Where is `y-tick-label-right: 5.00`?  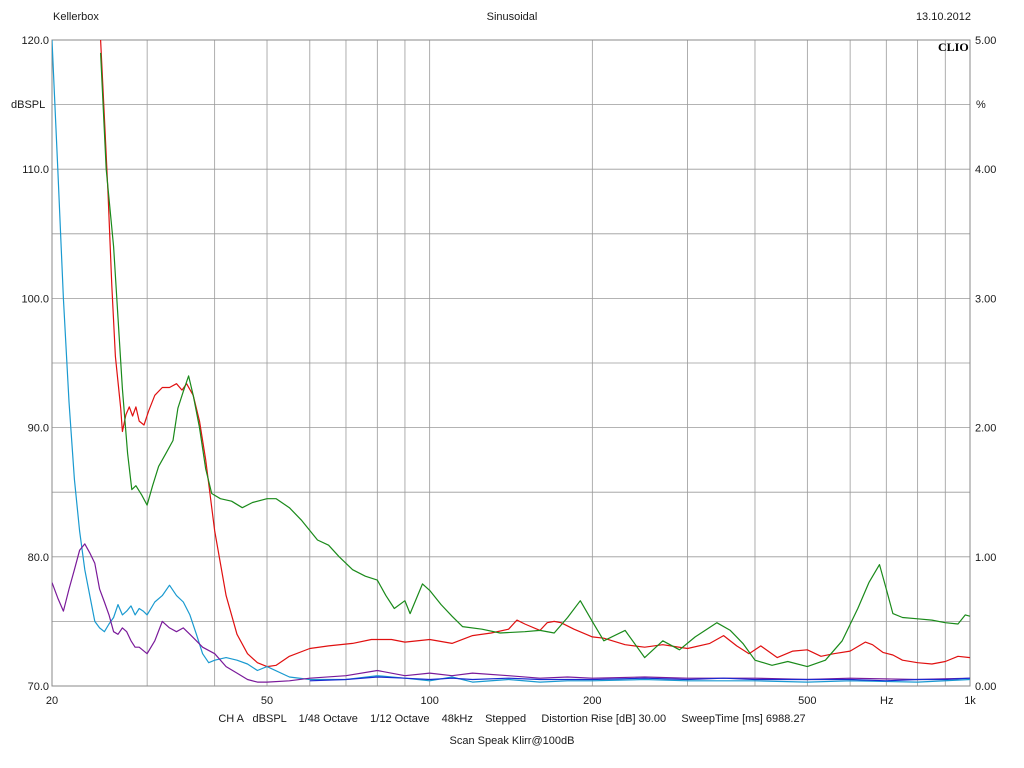 y-tick-label-right: 5.00 is located at coordinates (985, 41).